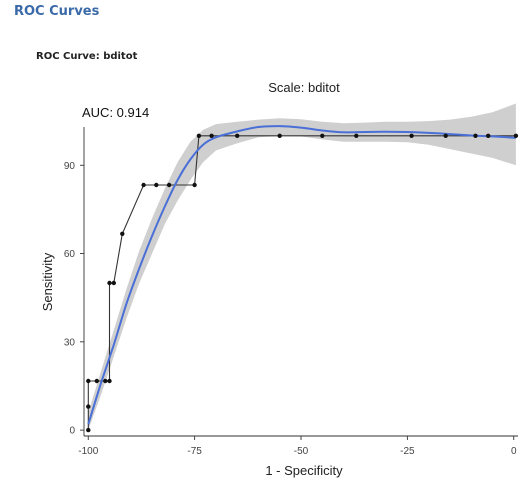 Image resolution: width=530 pixels, height=486 pixels. What do you see at coordinates (88, 451) in the screenshot?
I see `x-tick-label: -100` at bounding box center [88, 451].